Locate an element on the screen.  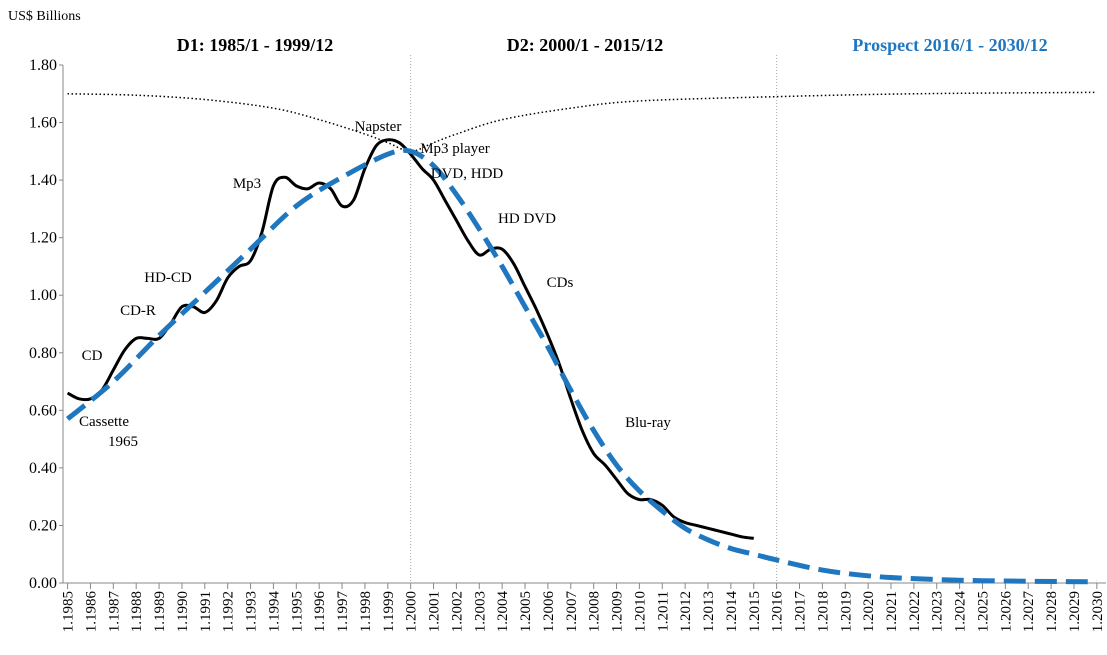
y-tick-label: 1.40 is located at coordinates (43, 180).